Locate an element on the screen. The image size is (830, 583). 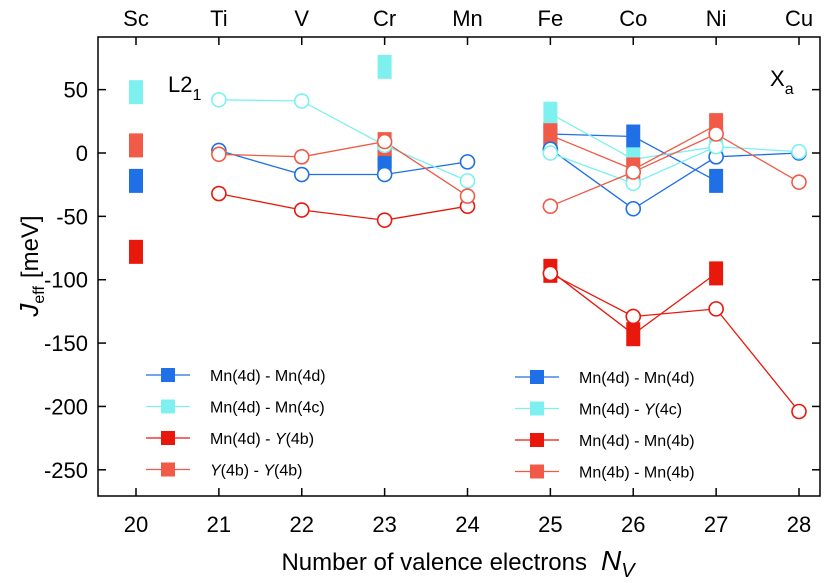
y-axis-title: Jeff[meV] is located at coordinates (31, 266).